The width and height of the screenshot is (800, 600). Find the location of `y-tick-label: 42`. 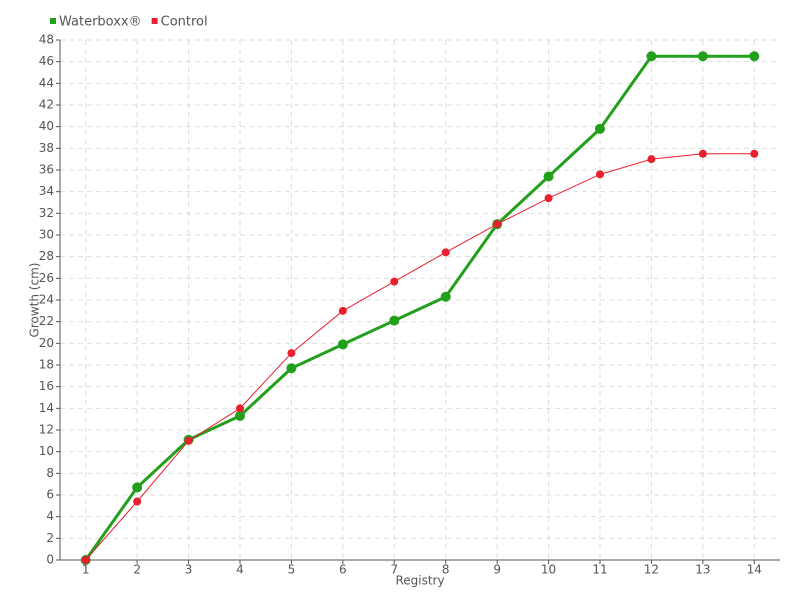

y-tick-label: 42 is located at coordinates (46, 105).